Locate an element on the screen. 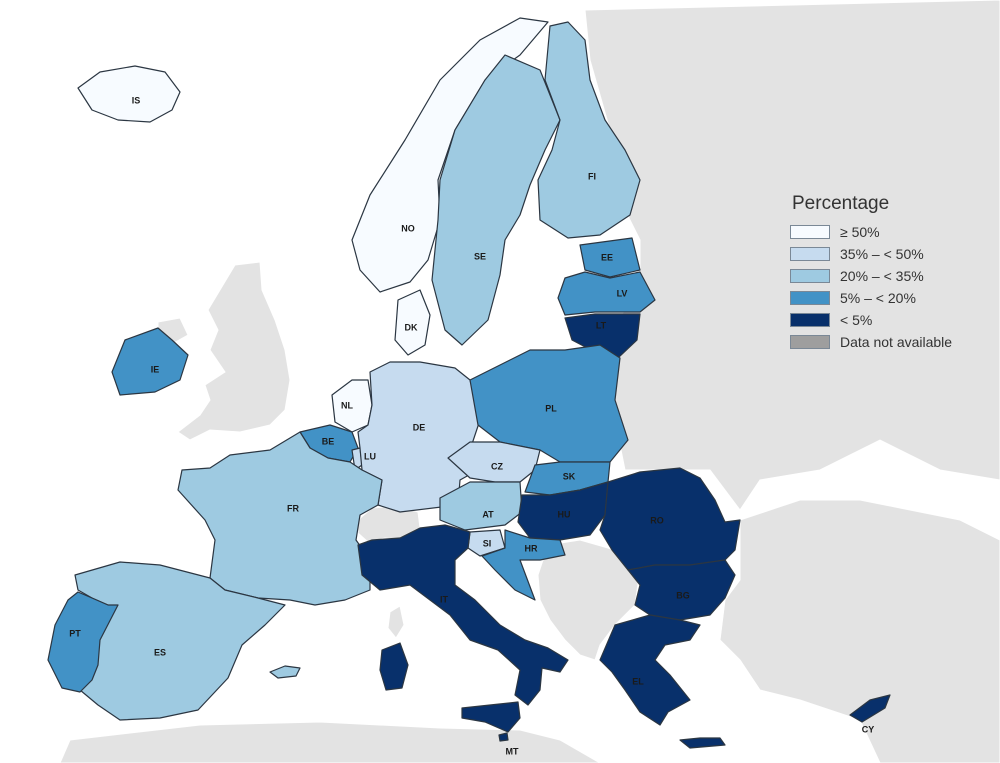 This screenshot has height=763, width=1000. label-it: IT is located at coordinates (444, 599).